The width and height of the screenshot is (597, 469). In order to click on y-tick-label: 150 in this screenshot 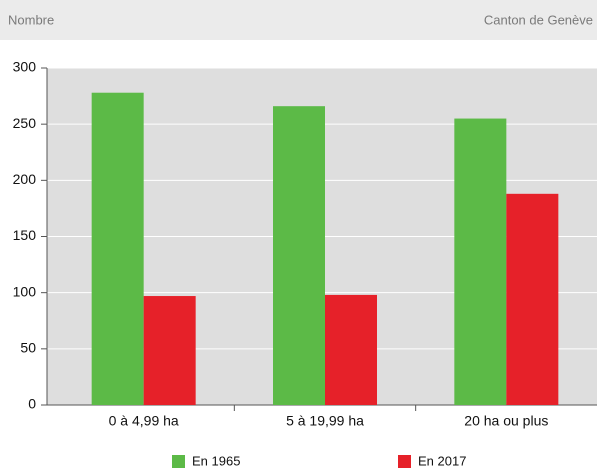, I will do `click(25, 235)`.